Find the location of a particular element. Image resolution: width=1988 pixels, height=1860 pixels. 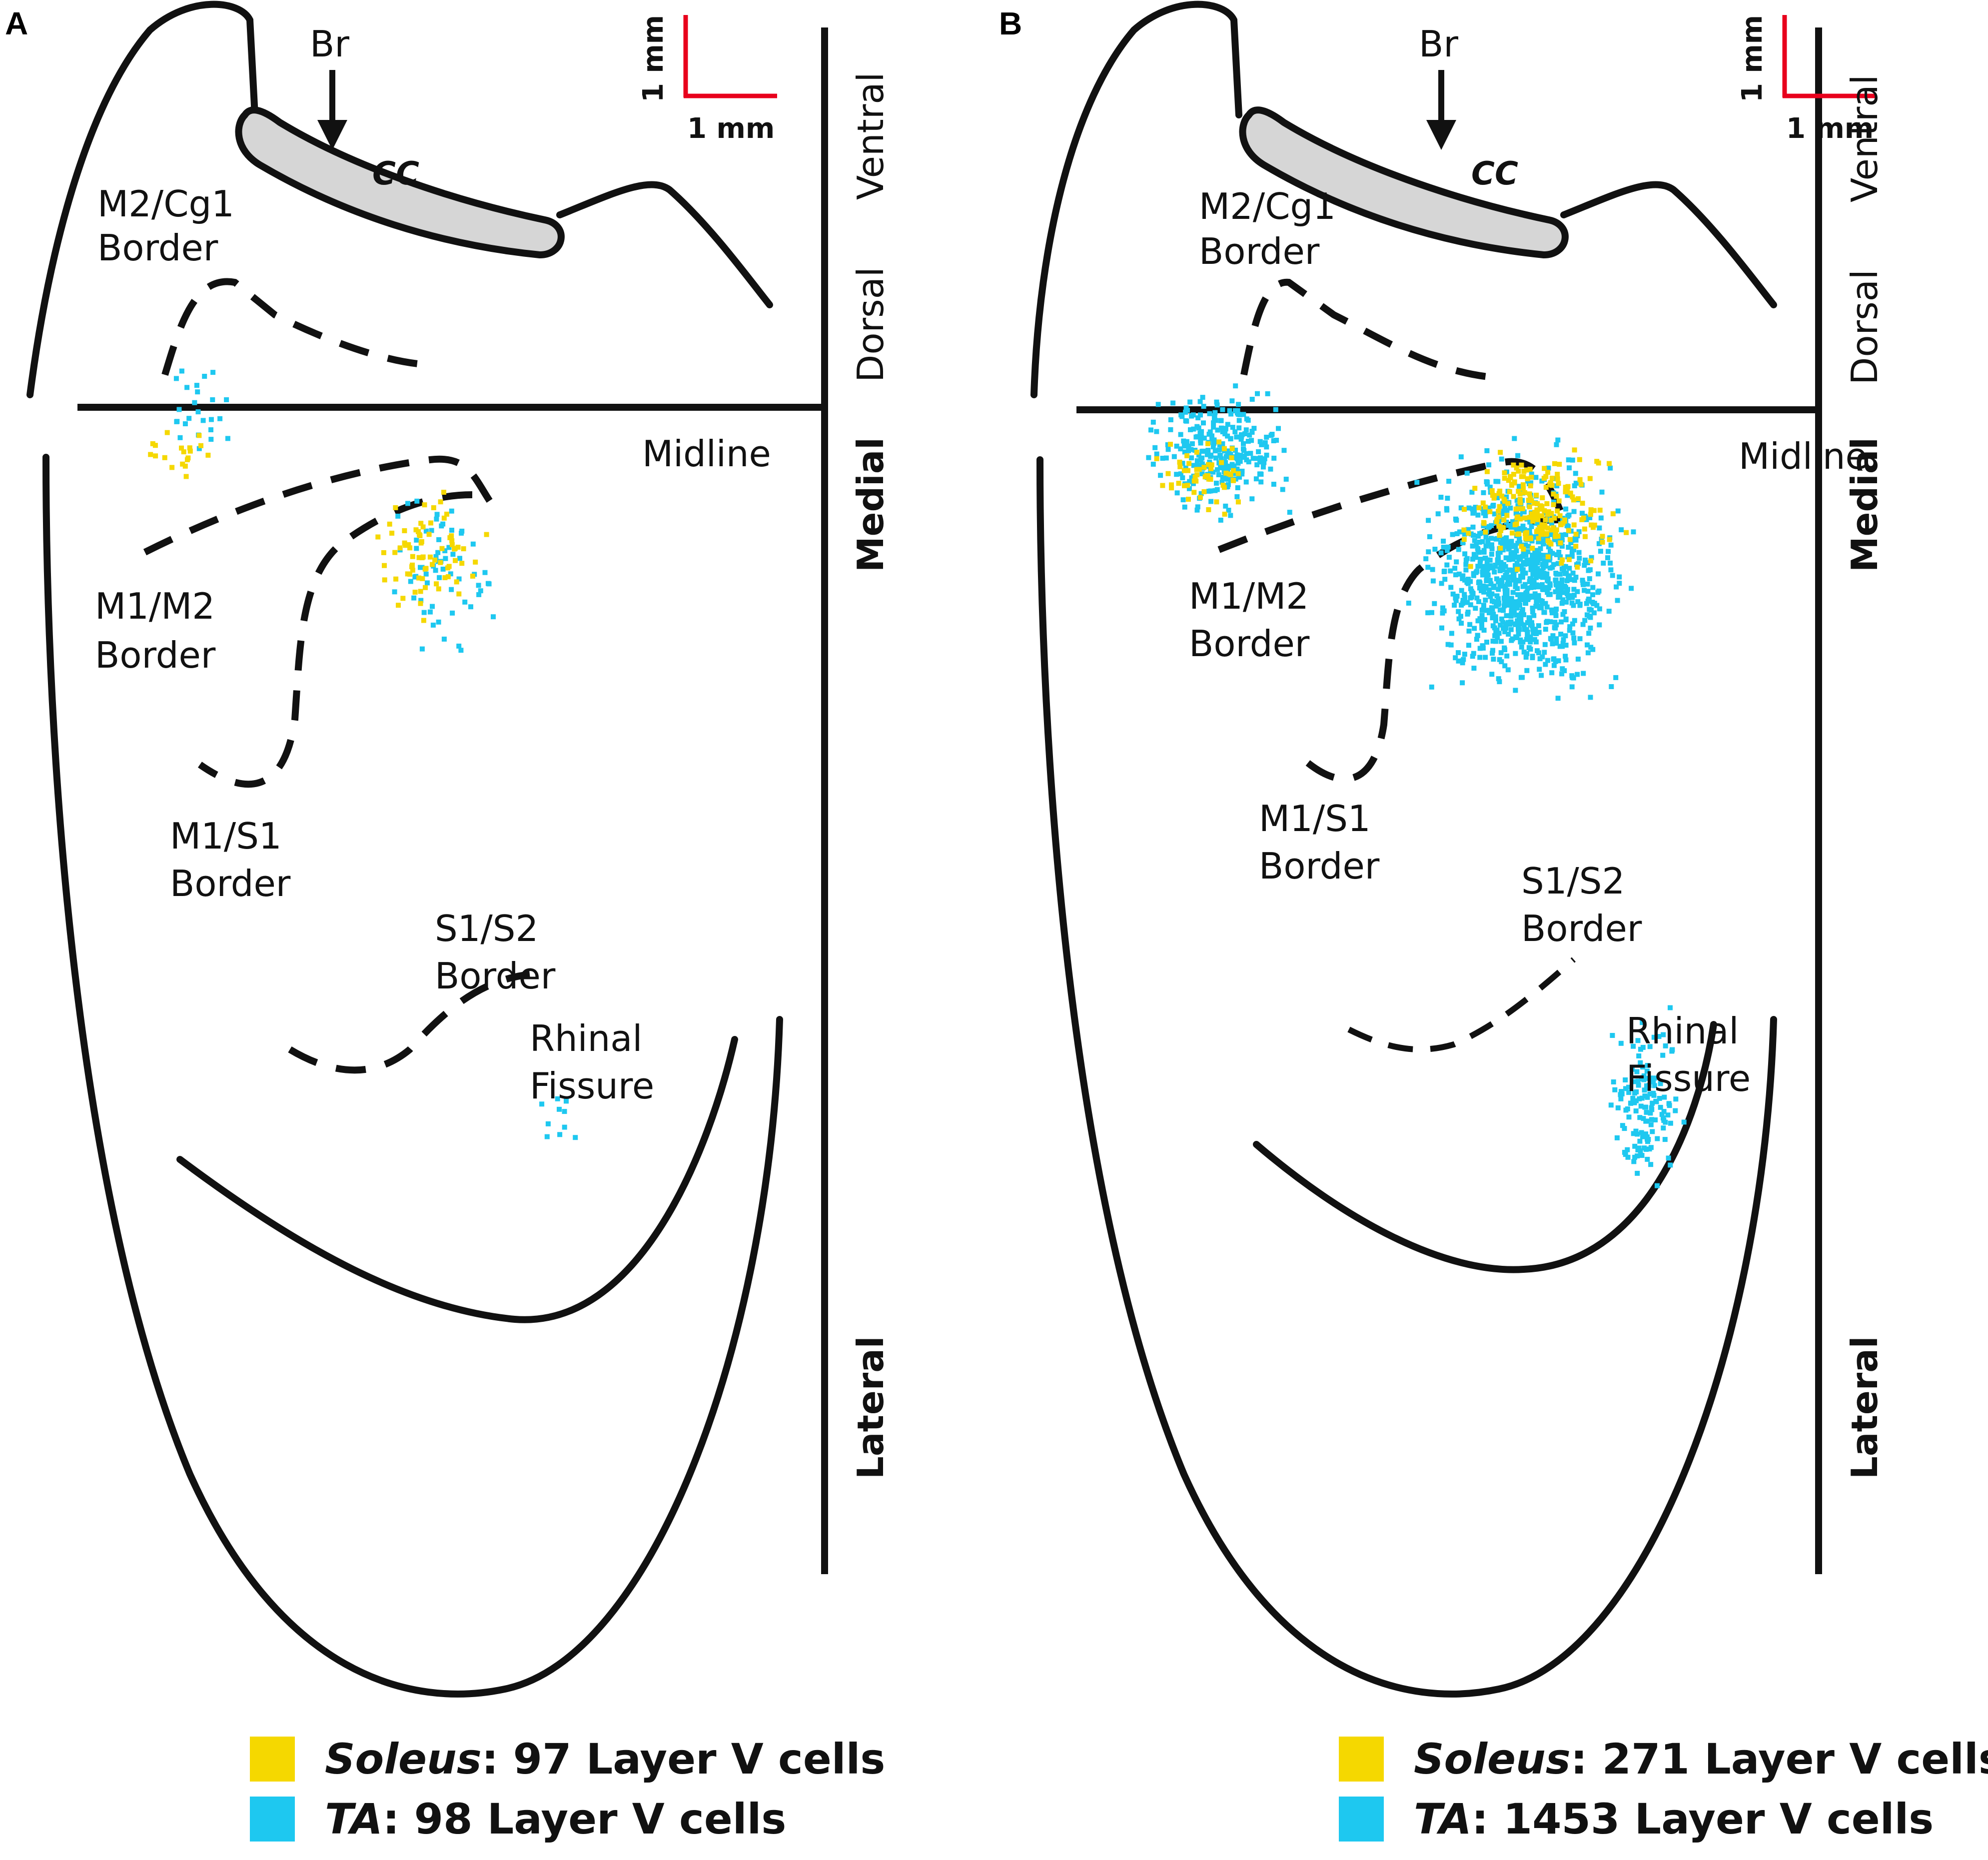

legend-item-soleus-b: Soleus: 271 Layer V cells is located at coordinates (1663, 1759).